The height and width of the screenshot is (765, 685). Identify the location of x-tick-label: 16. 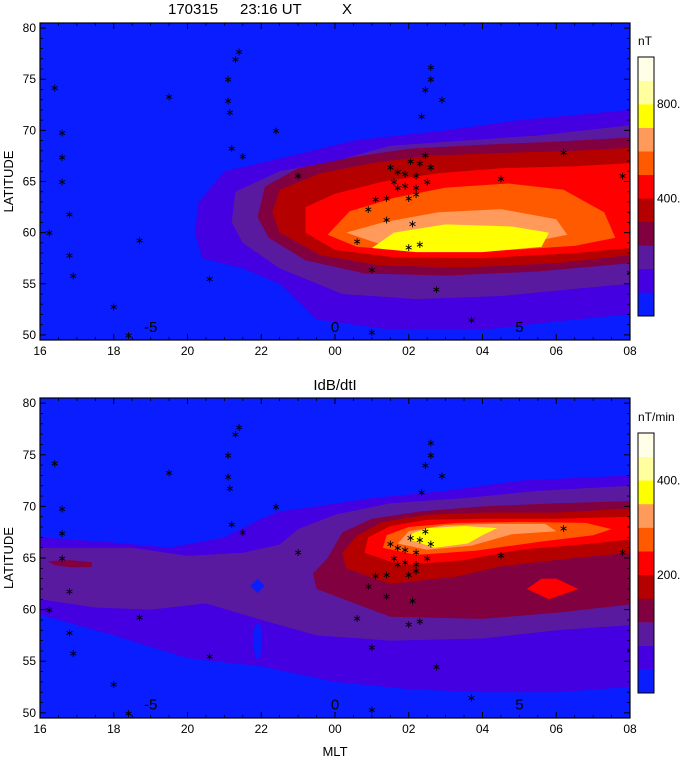
(40, 729).